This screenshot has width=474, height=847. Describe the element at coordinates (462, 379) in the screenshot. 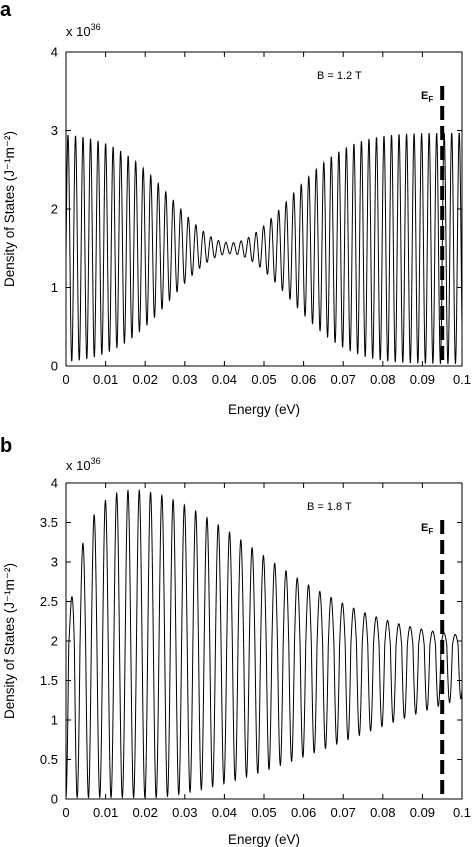

I see `panel-a-x-tick-label: 0.1` at that location.